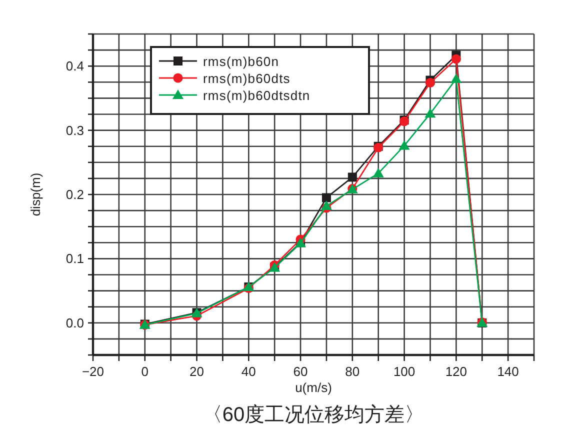 The image size is (561, 446). What do you see at coordinates (313, 387) in the screenshot?
I see `x-axis-title: u(m/s)` at bounding box center [313, 387].